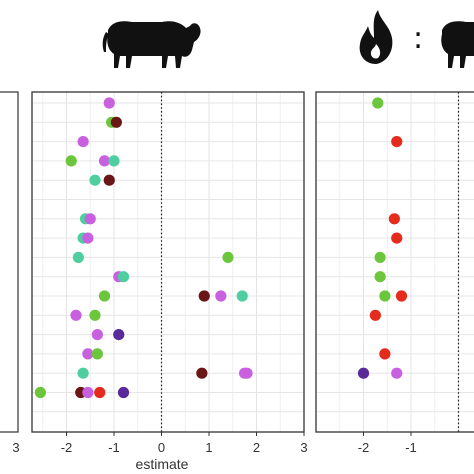 The height and width of the screenshot is (474, 474). I want to click on x-tick-label: 3, so click(303, 447).